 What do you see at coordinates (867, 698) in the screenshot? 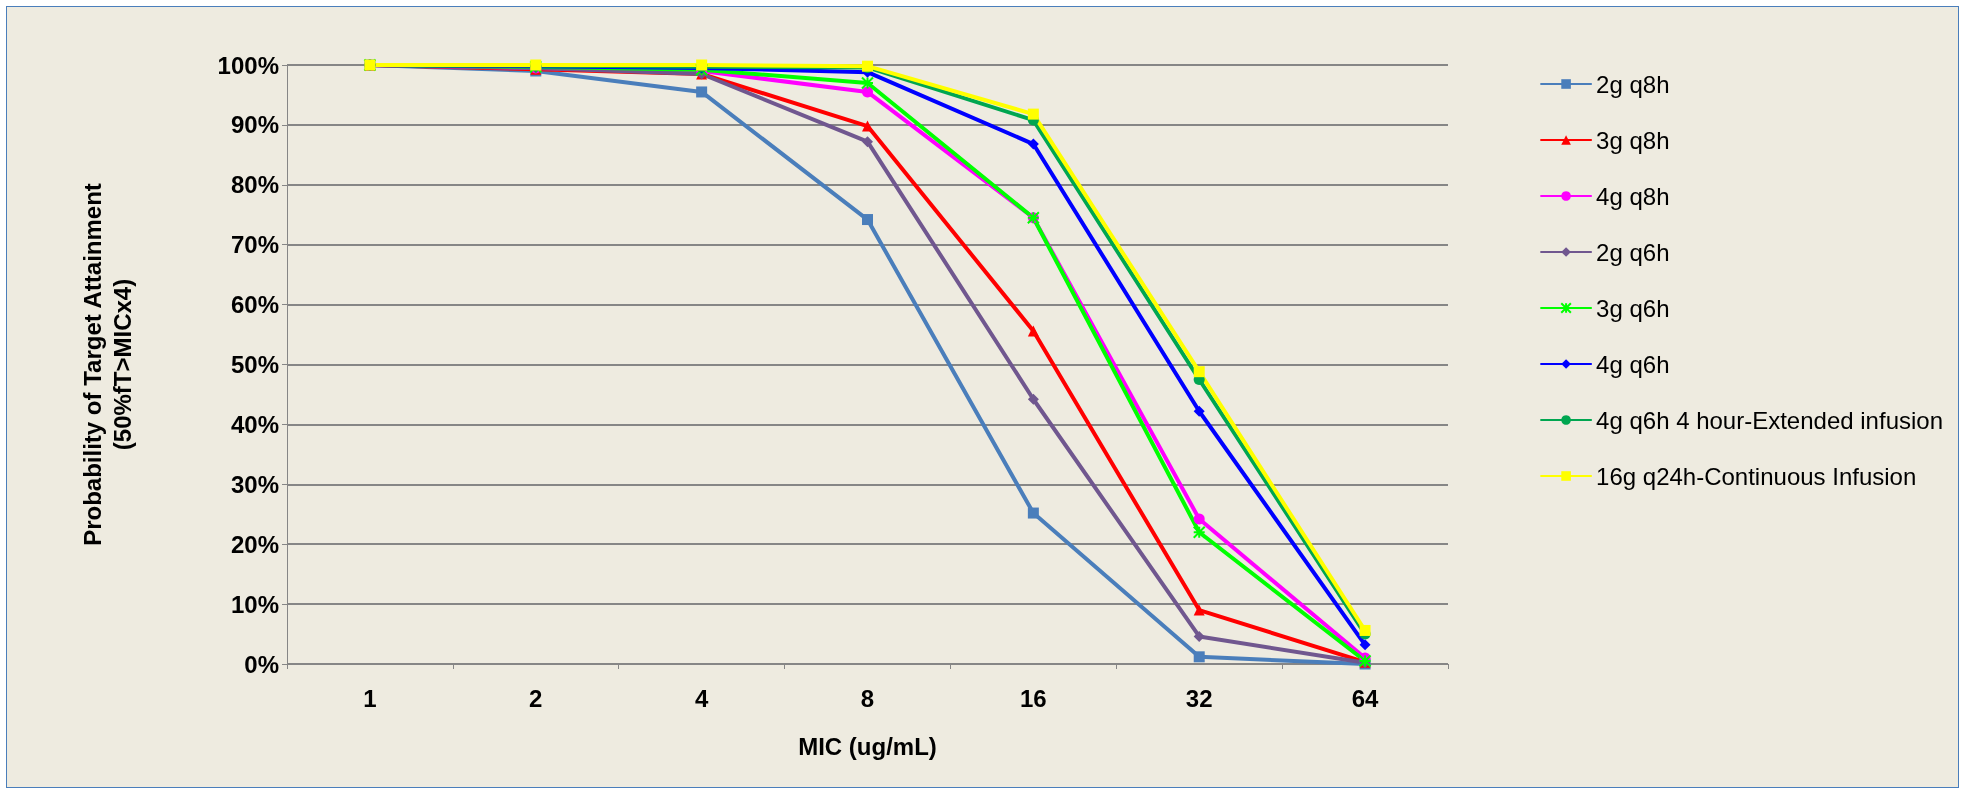
I see `x-tick-label: 8` at bounding box center [867, 698].